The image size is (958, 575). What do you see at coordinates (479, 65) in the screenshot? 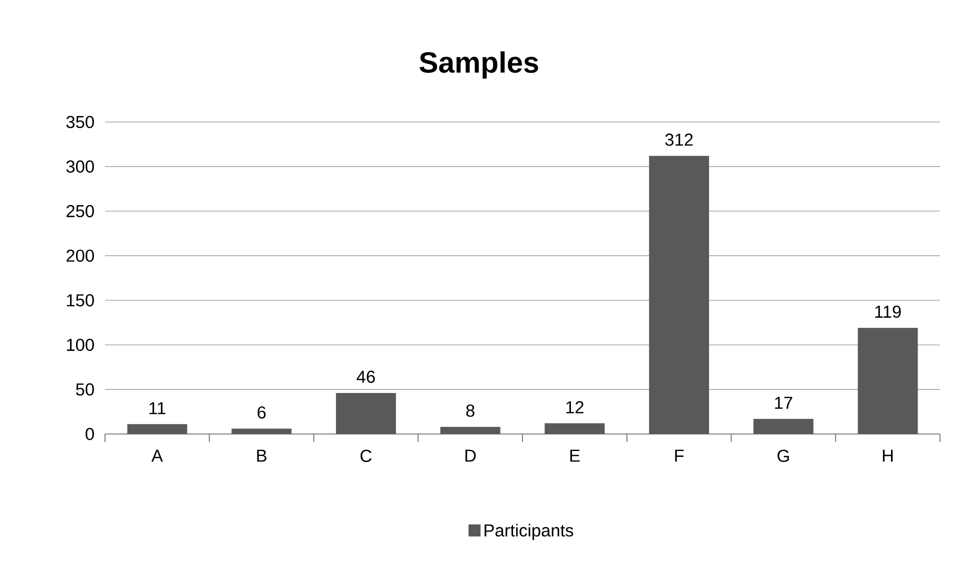
I see `chart-title: Samples` at bounding box center [479, 65].